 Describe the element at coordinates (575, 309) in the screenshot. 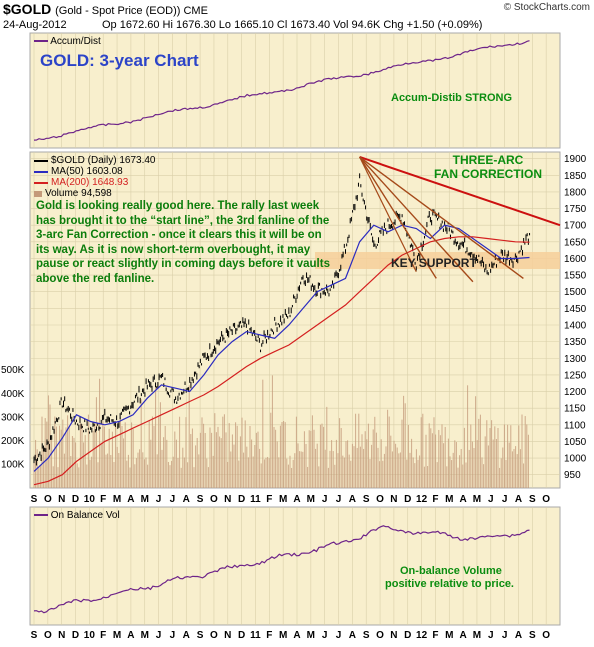

I see `y-tick-label: 1450` at that location.